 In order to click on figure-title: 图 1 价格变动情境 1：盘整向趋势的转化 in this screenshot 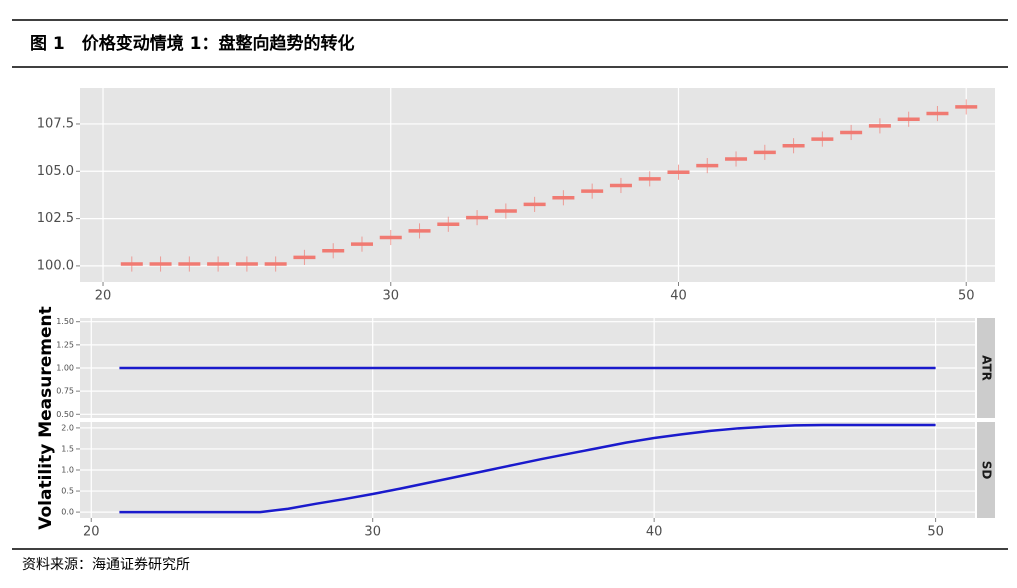, I will do `click(192, 43)`.